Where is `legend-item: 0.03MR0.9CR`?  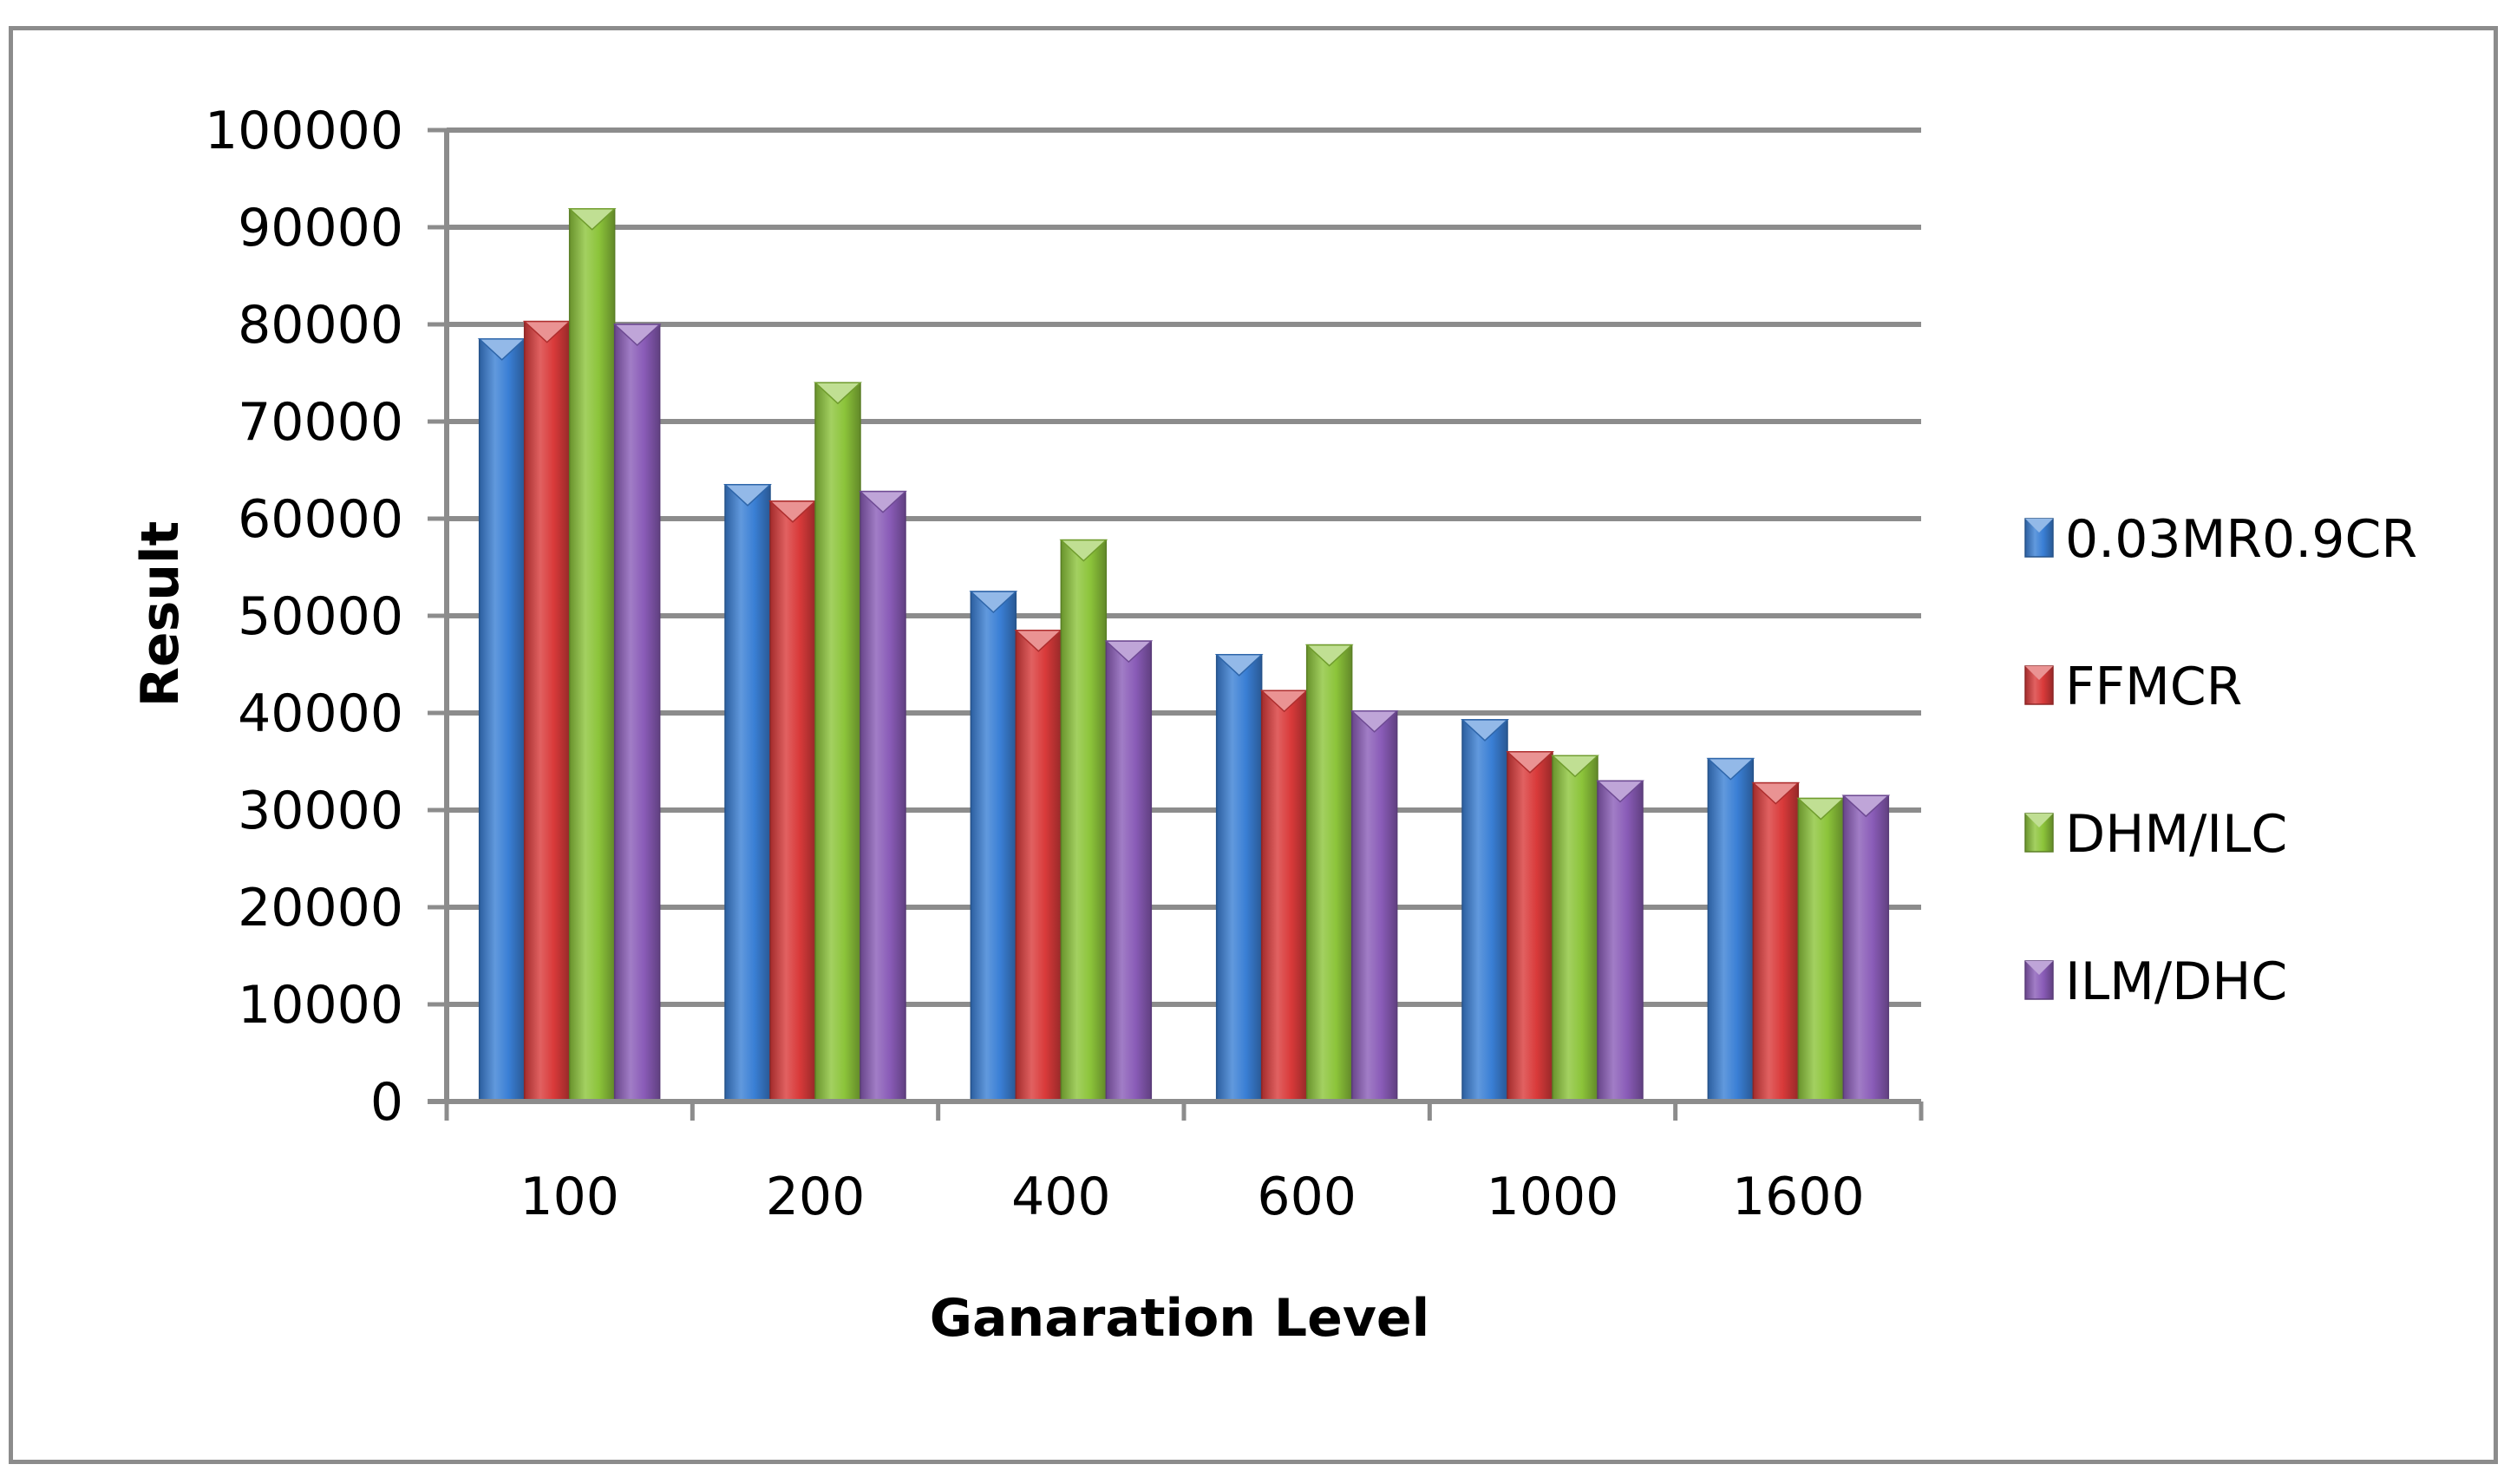 legend-item: 0.03MR0.9CR is located at coordinates (2220, 540).